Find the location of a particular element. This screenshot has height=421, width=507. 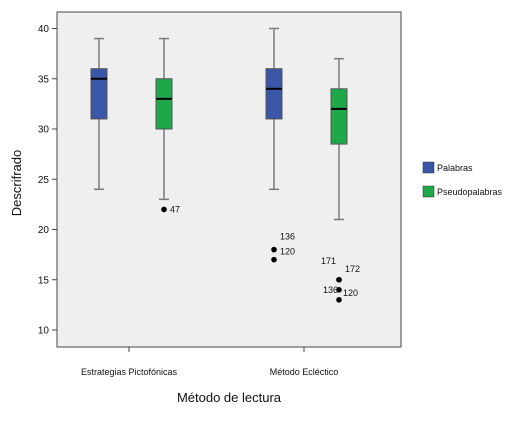

y-axis-title: Descrifrado is located at coordinates (16, 183).